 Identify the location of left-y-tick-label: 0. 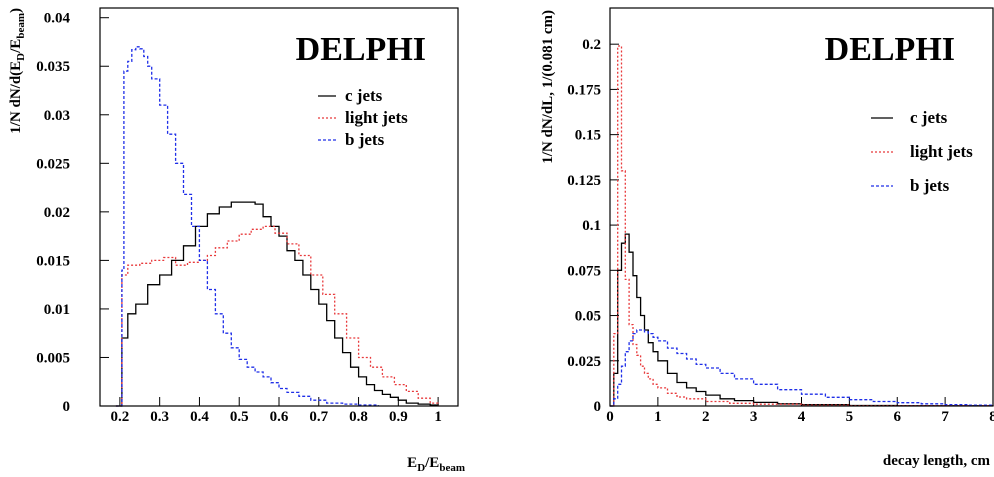
(67, 407).